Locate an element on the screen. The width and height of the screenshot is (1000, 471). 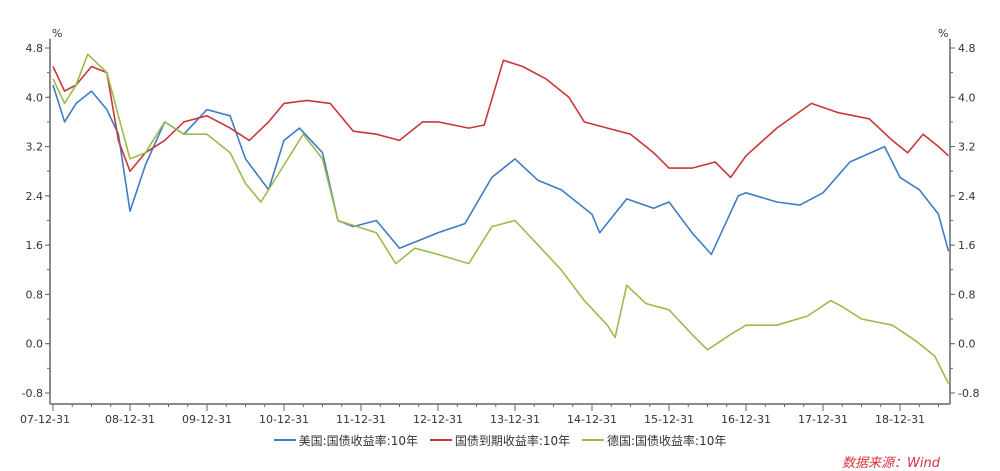
x-tick-label: 10-12-31 is located at coordinates (284, 419).